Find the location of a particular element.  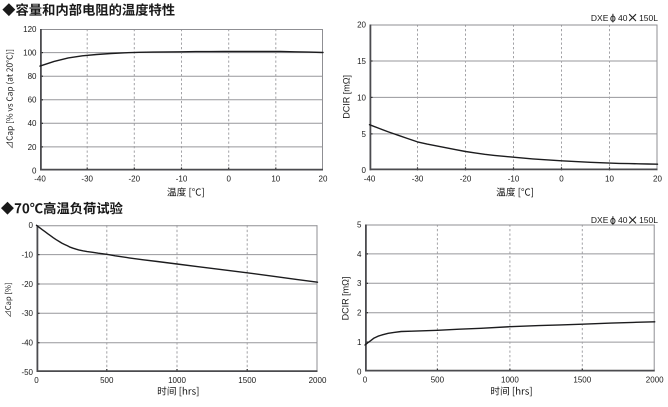

svg-text: 100 is located at coordinates (30, 53).